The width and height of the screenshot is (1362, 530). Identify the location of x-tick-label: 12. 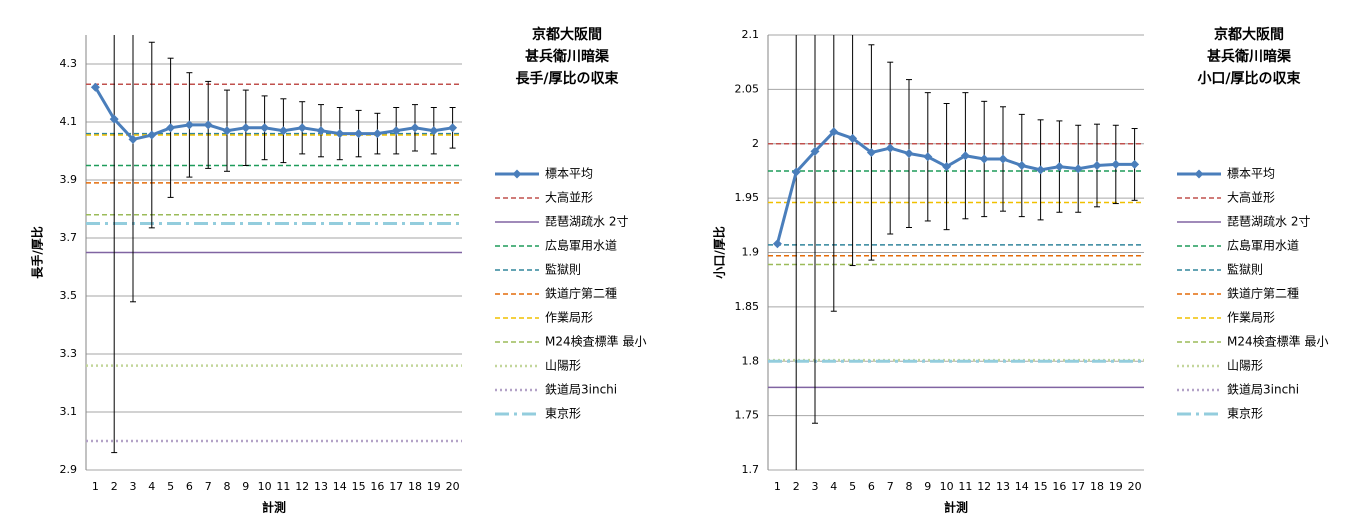
(984, 486).